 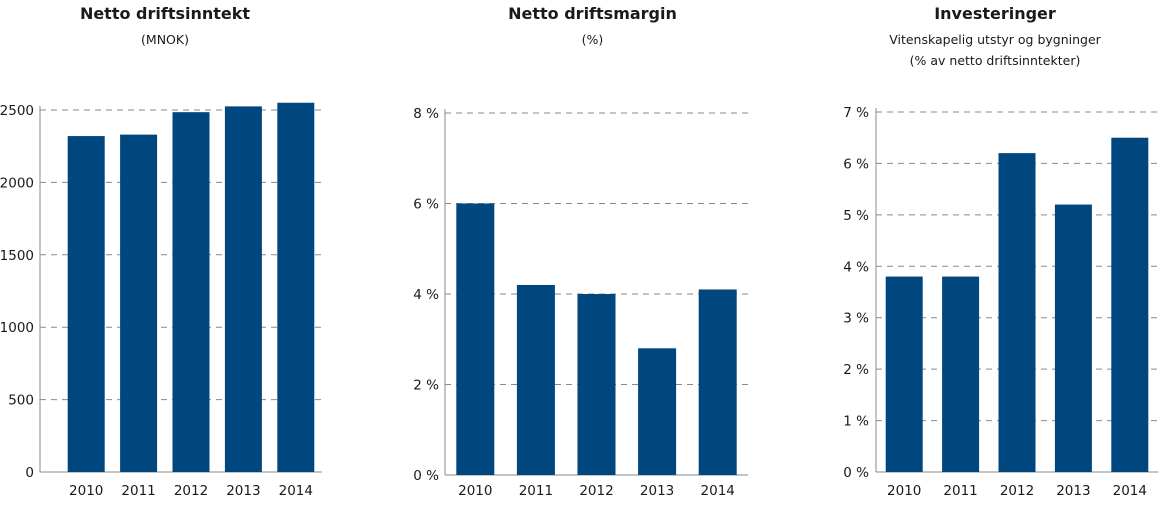 I want to click on y-tick-label: 0, so click(x=29, y=473).